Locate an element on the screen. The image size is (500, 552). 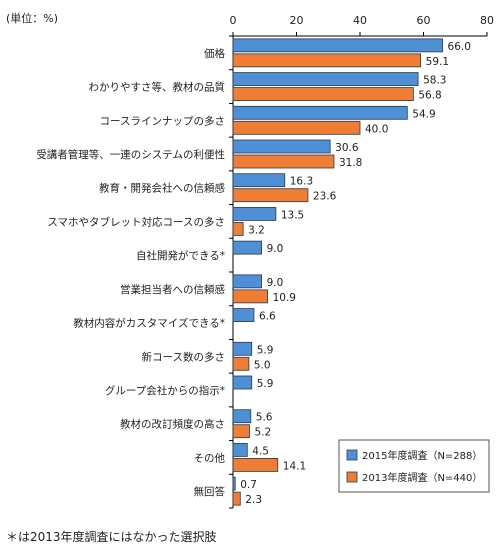
x-tick-label: 20 is located at coordinates (297, 20).